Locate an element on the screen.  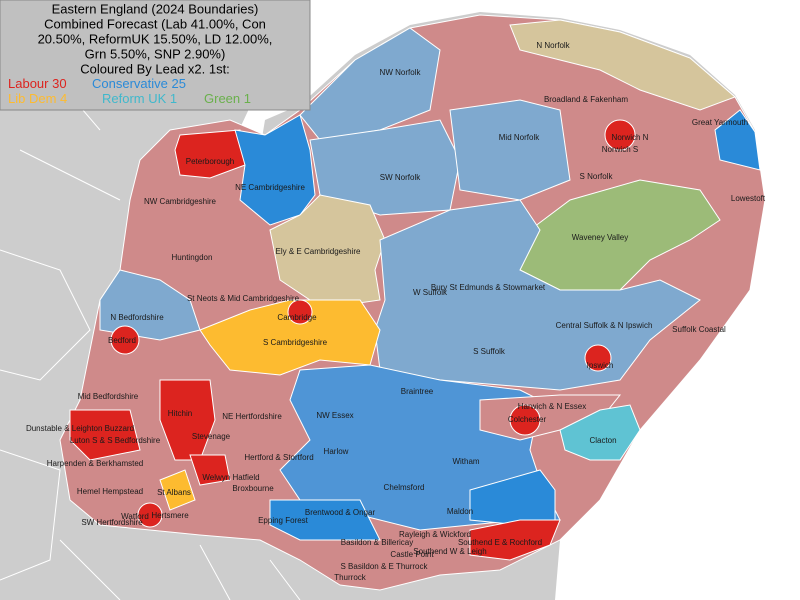
constituency-label: Colchester is located at coordinates (527, 419).